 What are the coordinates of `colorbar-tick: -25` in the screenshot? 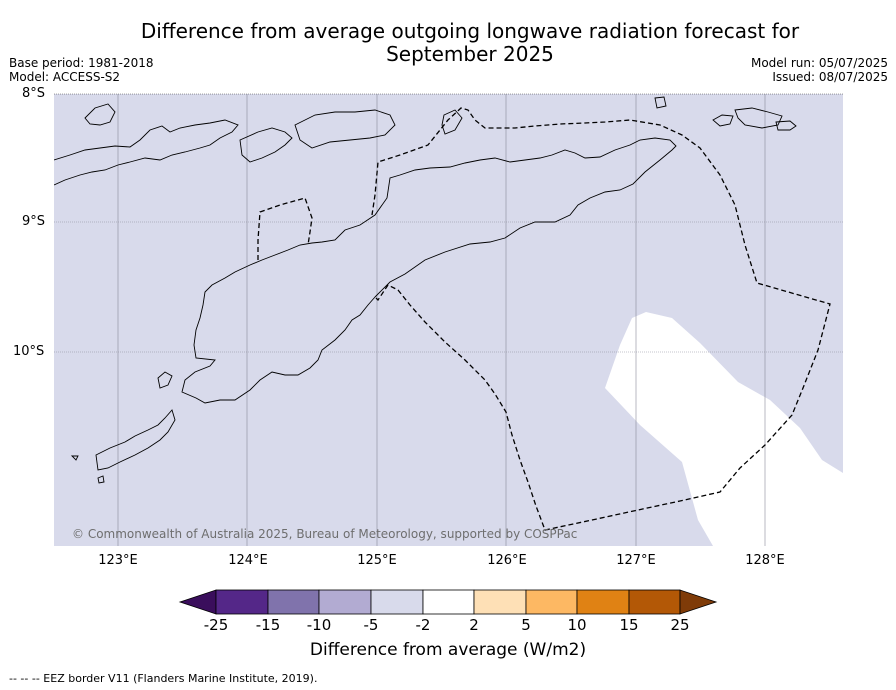 It's located at (216, 625).